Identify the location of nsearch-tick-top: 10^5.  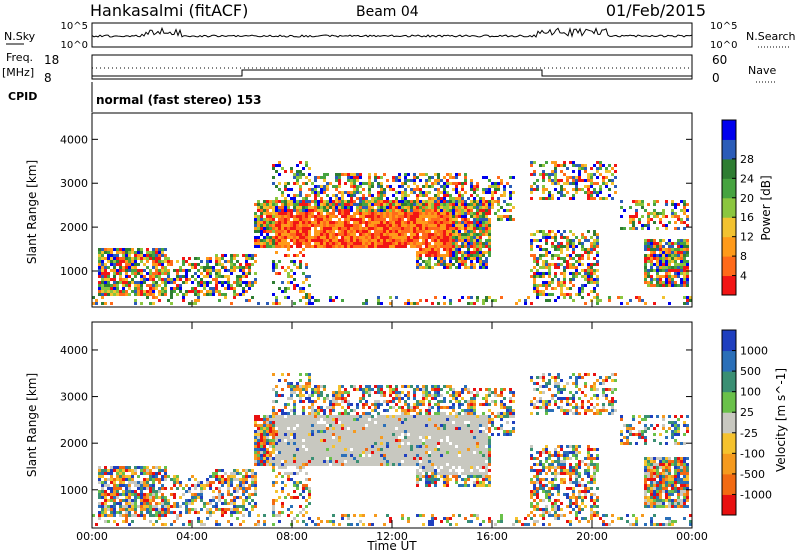
(723, 26).